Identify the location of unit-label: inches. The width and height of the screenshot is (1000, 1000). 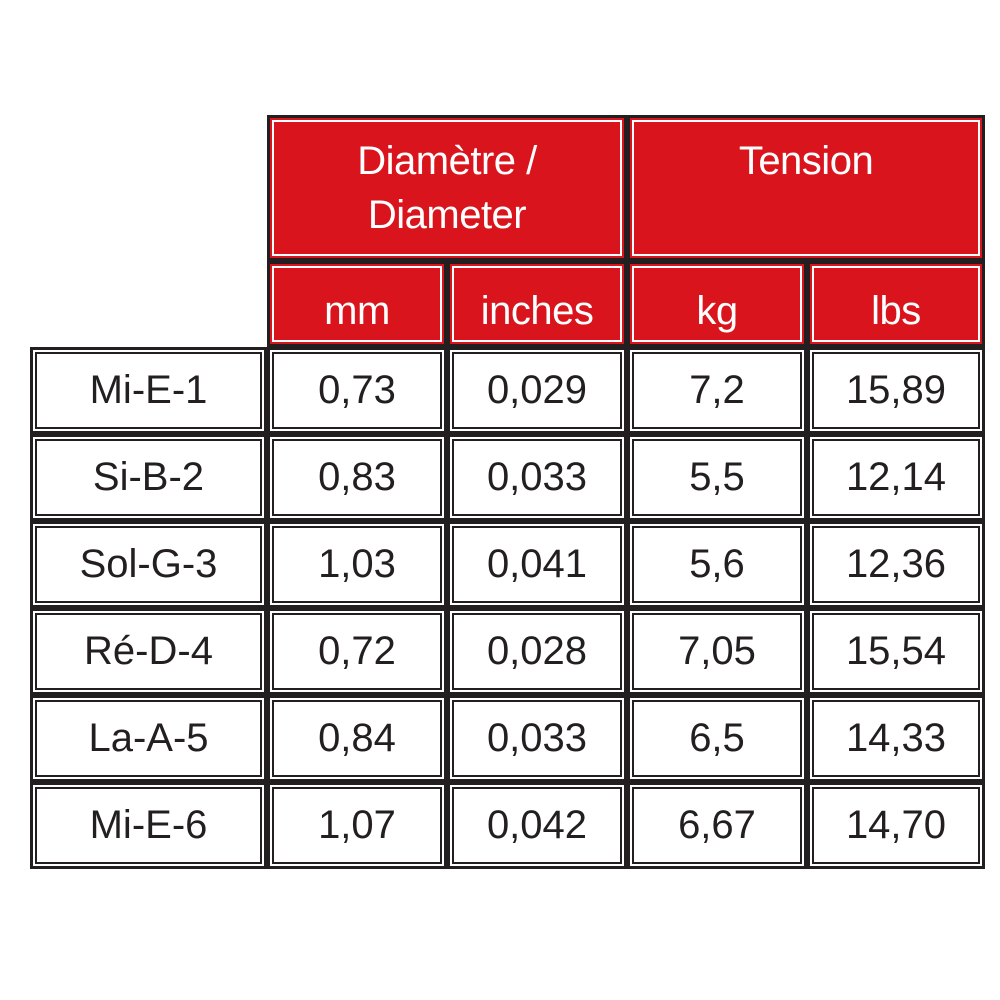
(537, 311).